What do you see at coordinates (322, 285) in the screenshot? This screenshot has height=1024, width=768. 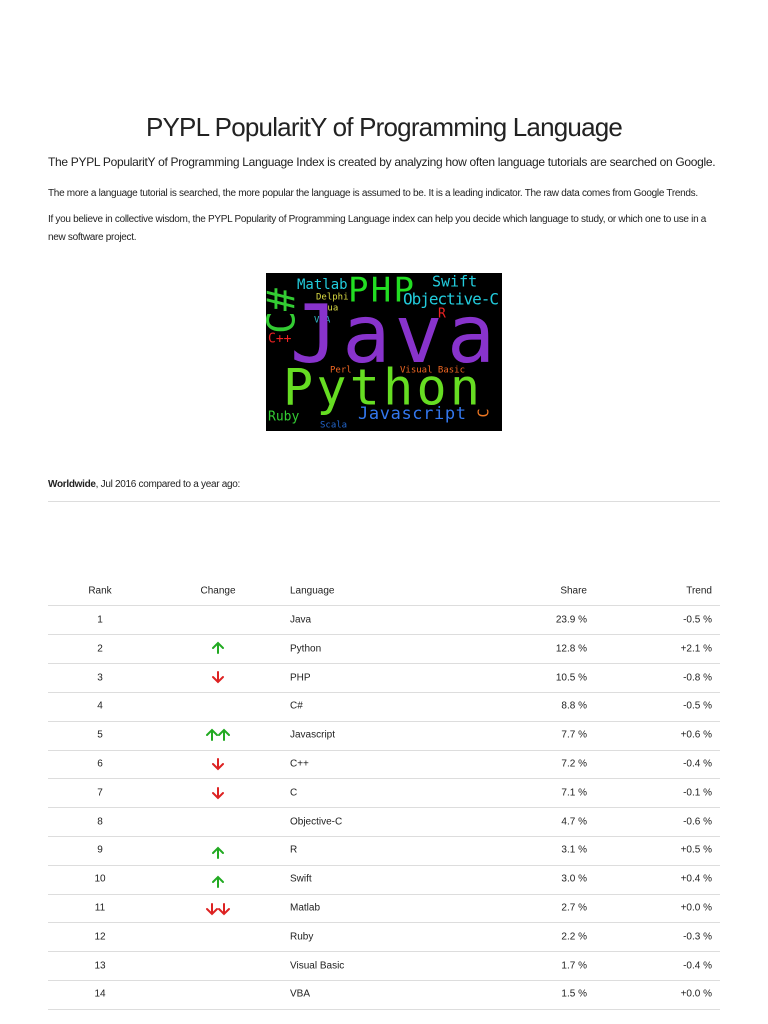 I see `cloud-word: Matlab` at bounding box center [322, 285].